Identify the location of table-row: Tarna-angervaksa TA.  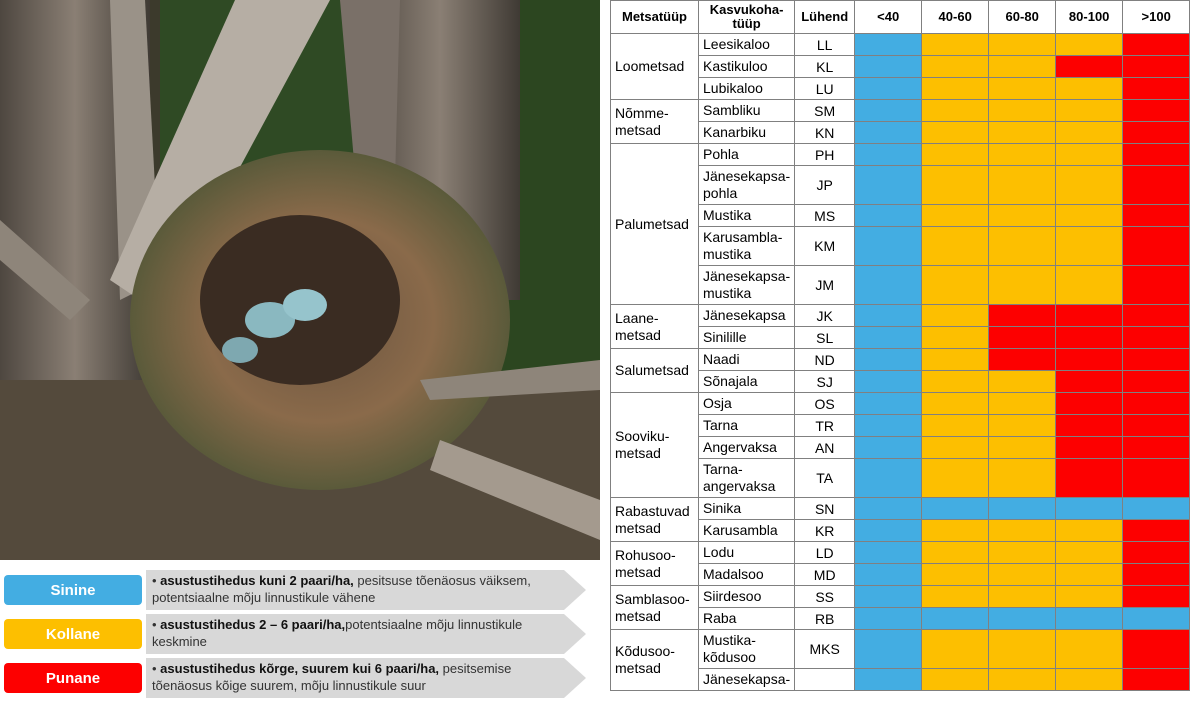
(901, 478).